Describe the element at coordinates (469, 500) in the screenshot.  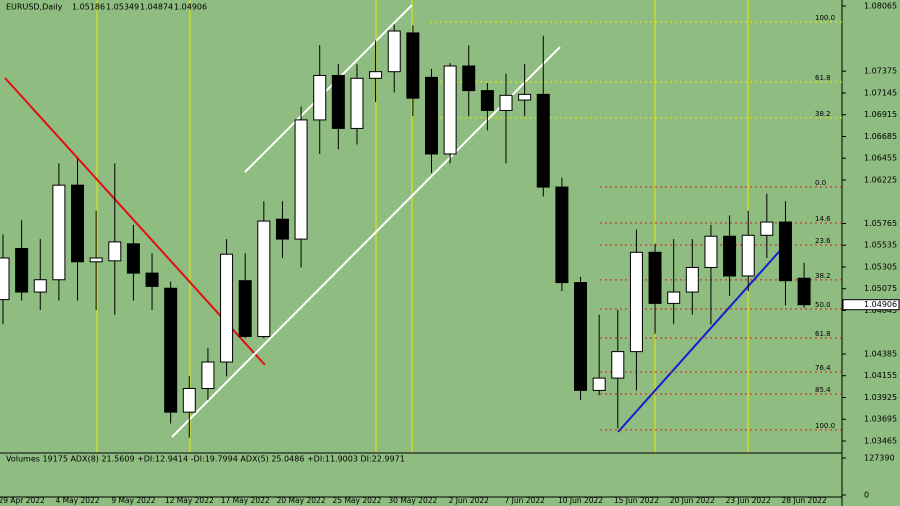
I see `x-tick-label: 2 Jun 2022` at that location.